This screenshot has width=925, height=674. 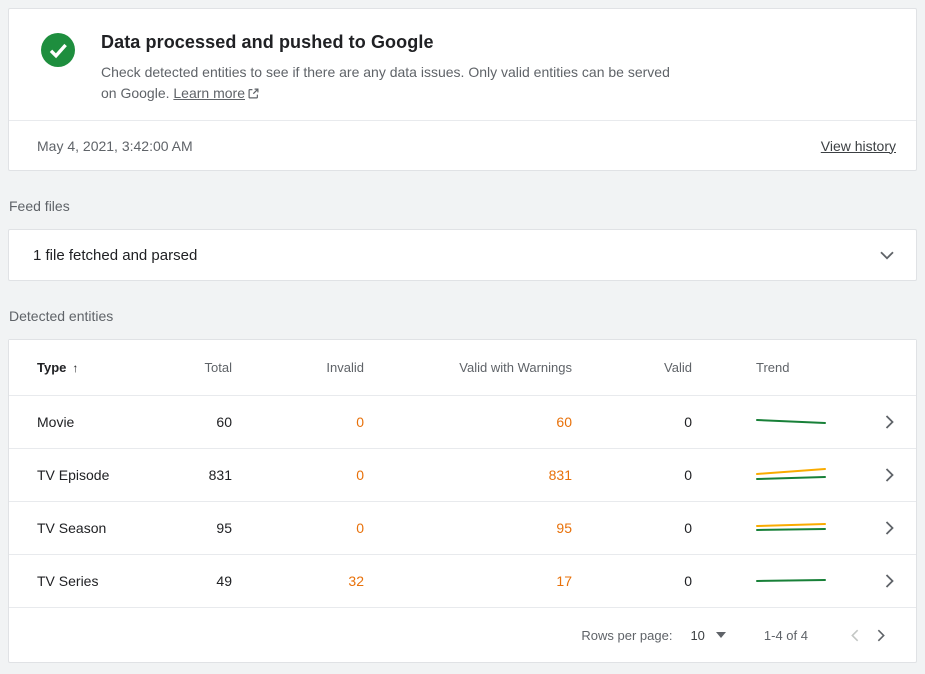 I want to click on total-cell: 831, so click(x=220, y=475).